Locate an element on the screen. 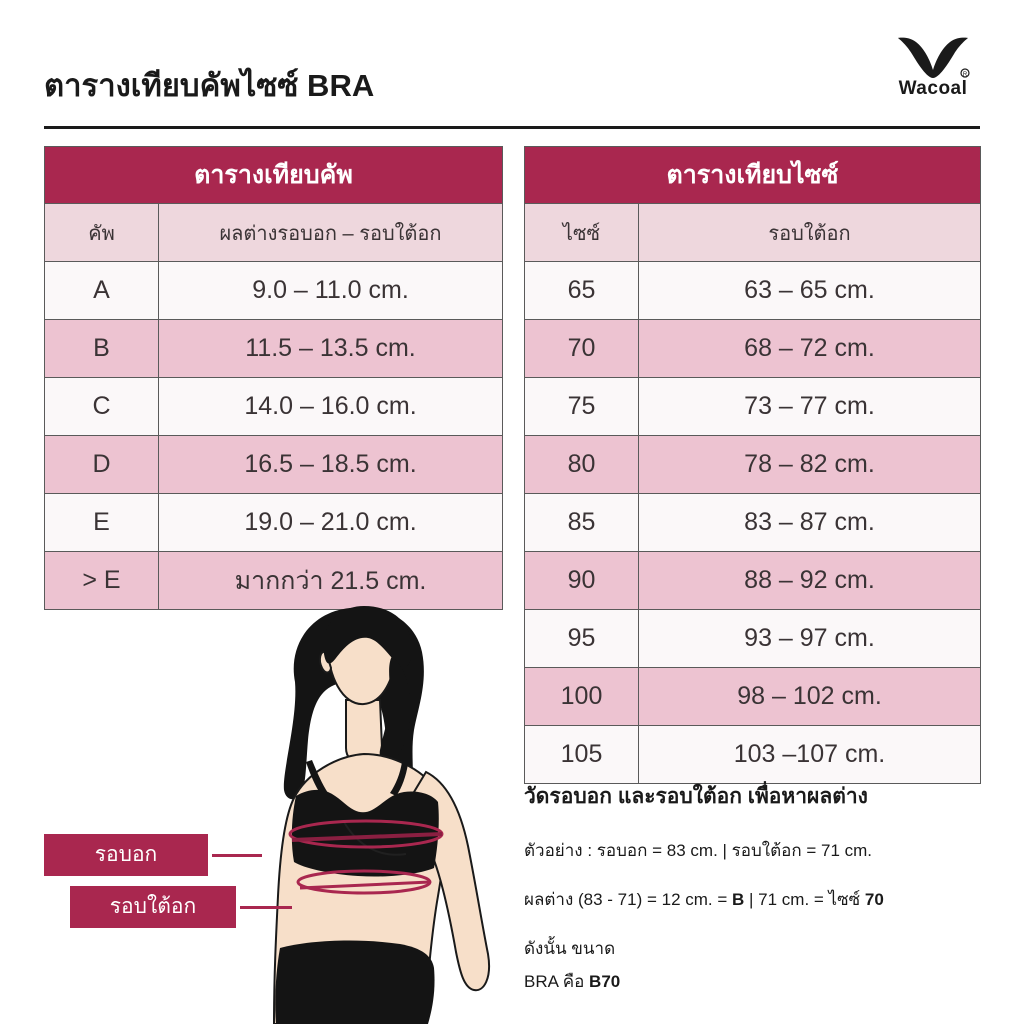 The height and width of the screenshot is (1029, 1024). cup-cell: B is located at coordinates (101, 348).